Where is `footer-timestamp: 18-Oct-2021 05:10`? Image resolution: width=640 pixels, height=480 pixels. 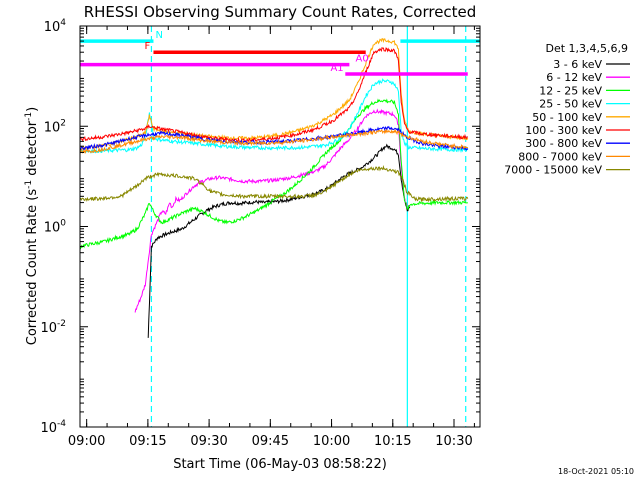
footer-timestamp: 18-Oct-2021 05:10 is located at coordinates (596, 471).